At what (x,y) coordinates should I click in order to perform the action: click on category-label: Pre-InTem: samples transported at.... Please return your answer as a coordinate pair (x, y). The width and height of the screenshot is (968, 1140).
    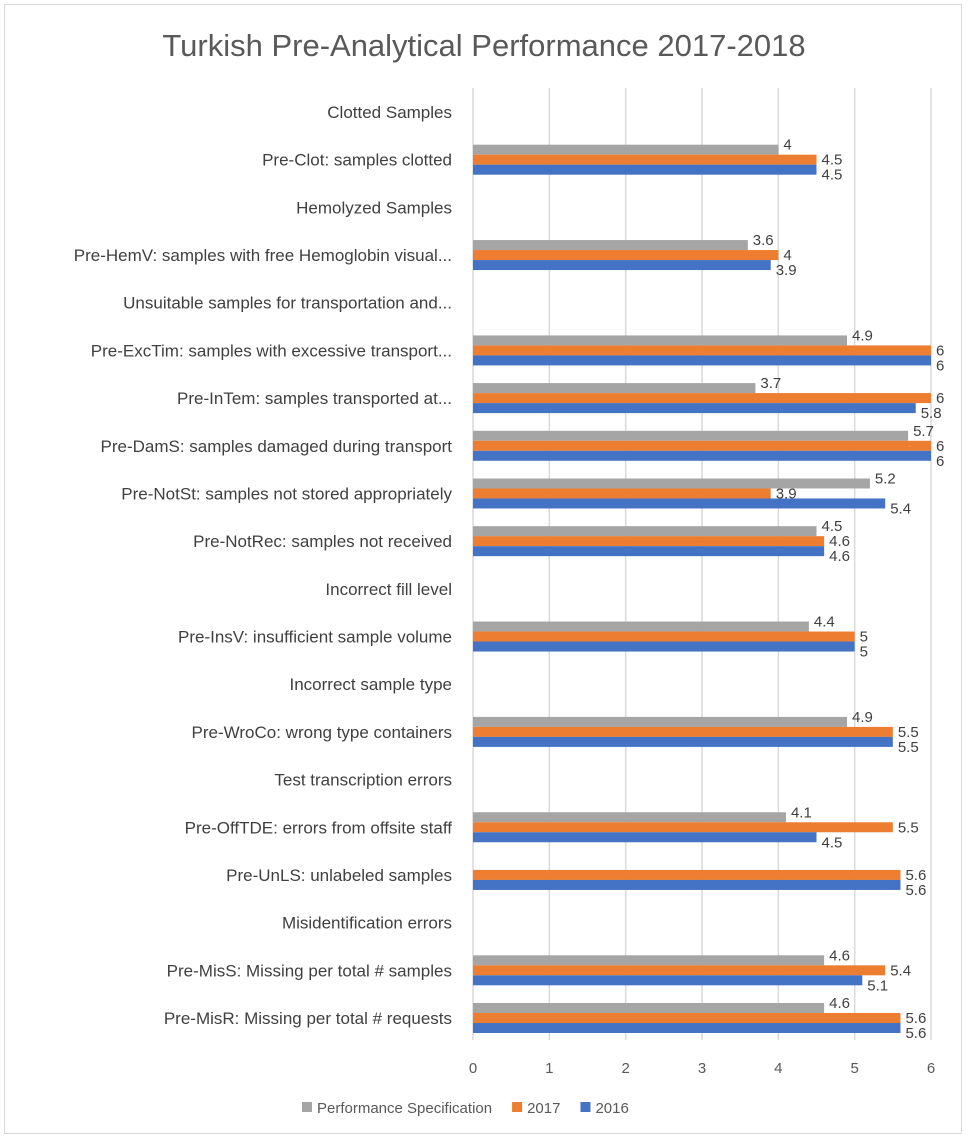
    Looking at the image, I should click on (314, 398).